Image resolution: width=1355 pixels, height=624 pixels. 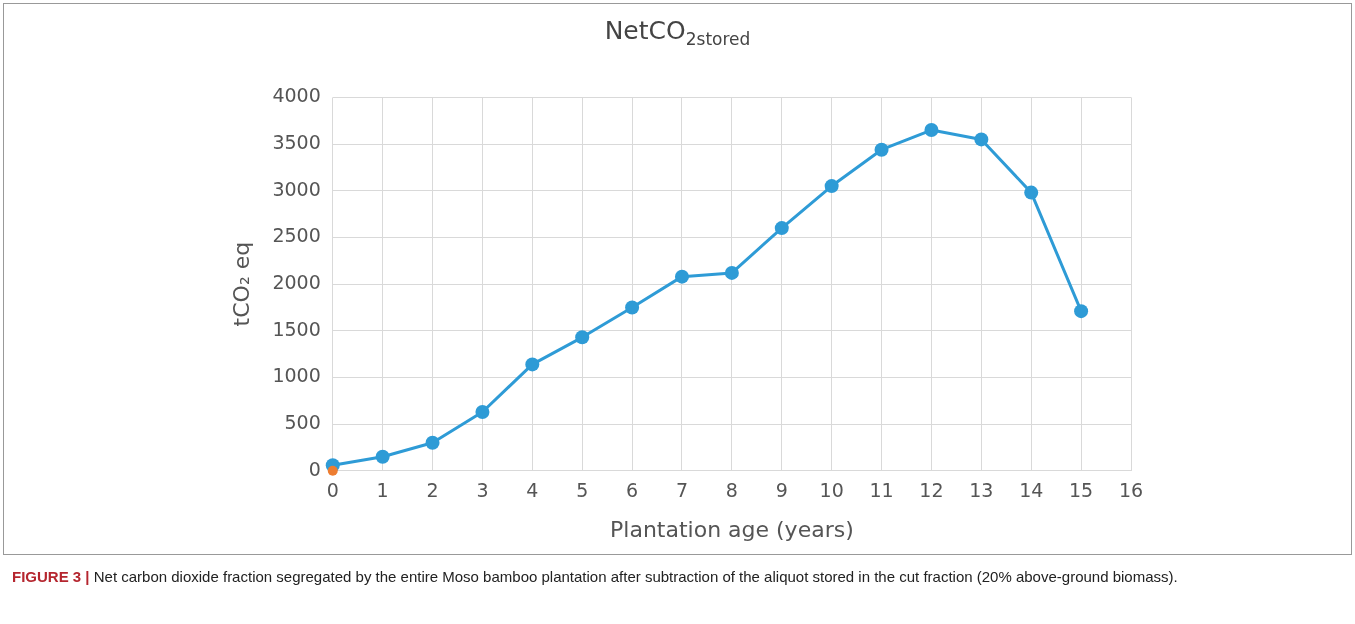 I want to click on y-tick-label: 1500, so click(x=296, y=328).